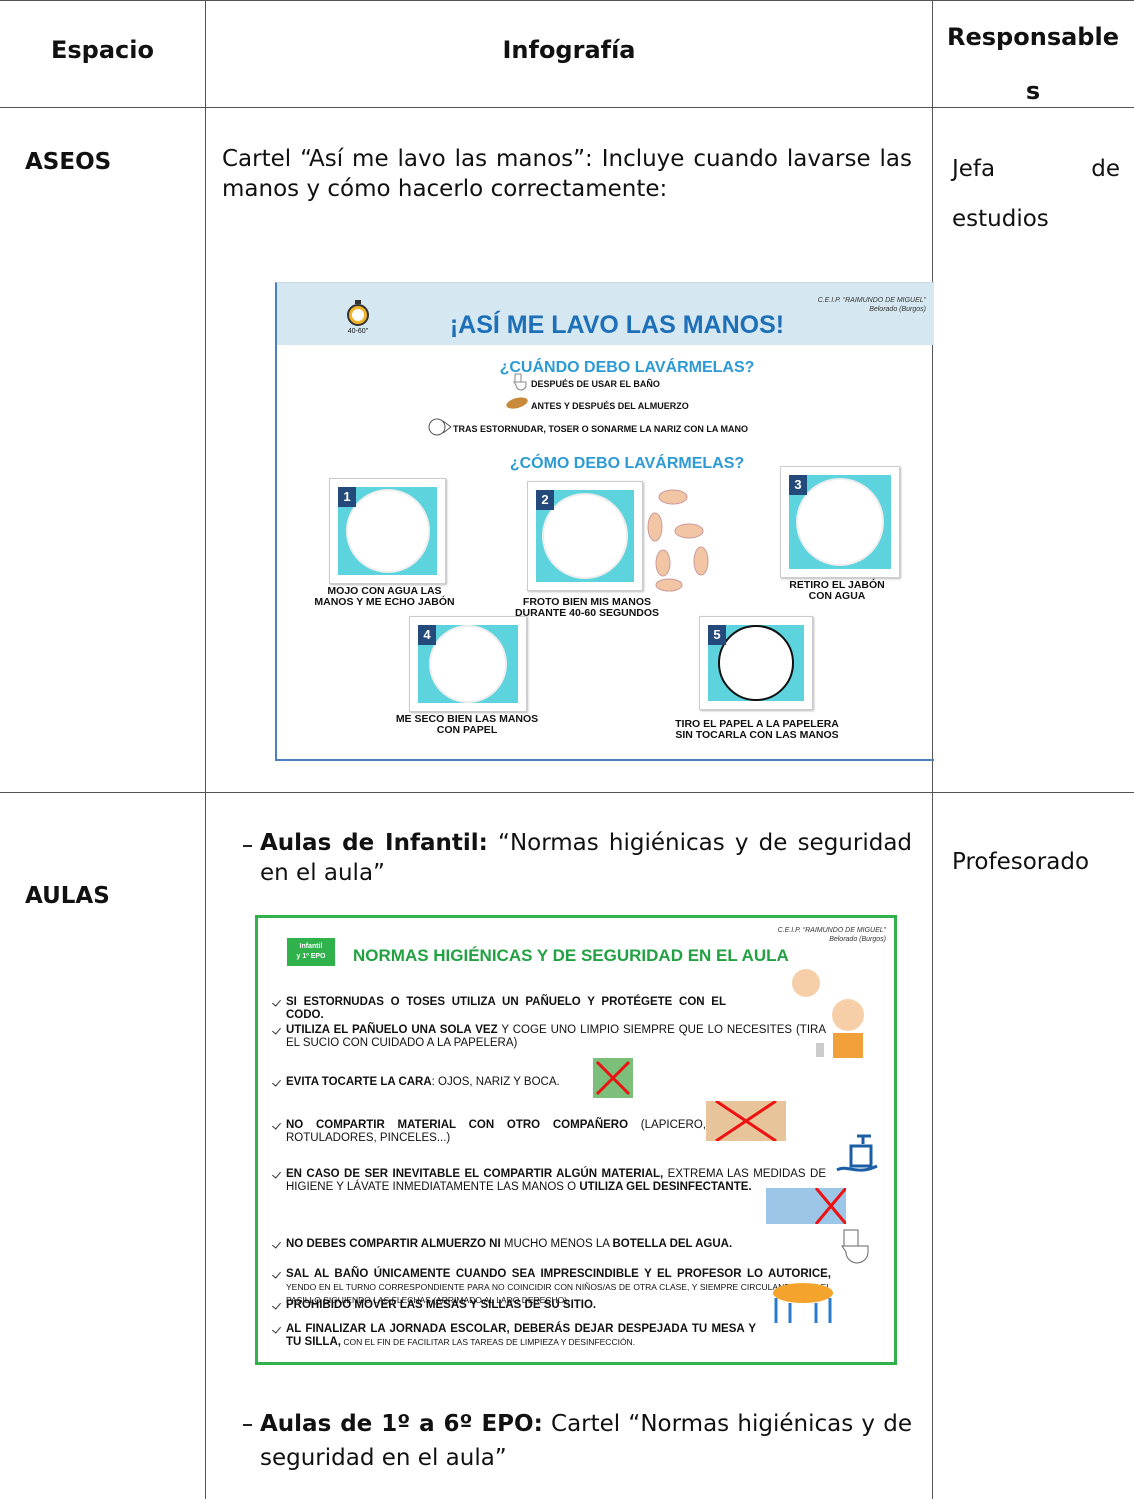 The image size is (1134, 1499). Describe the element at coordinates (467, 724) in the screenshot. I see `step-label: ME SECO BIEN LAS MANOS CON PAPEL` at that location.